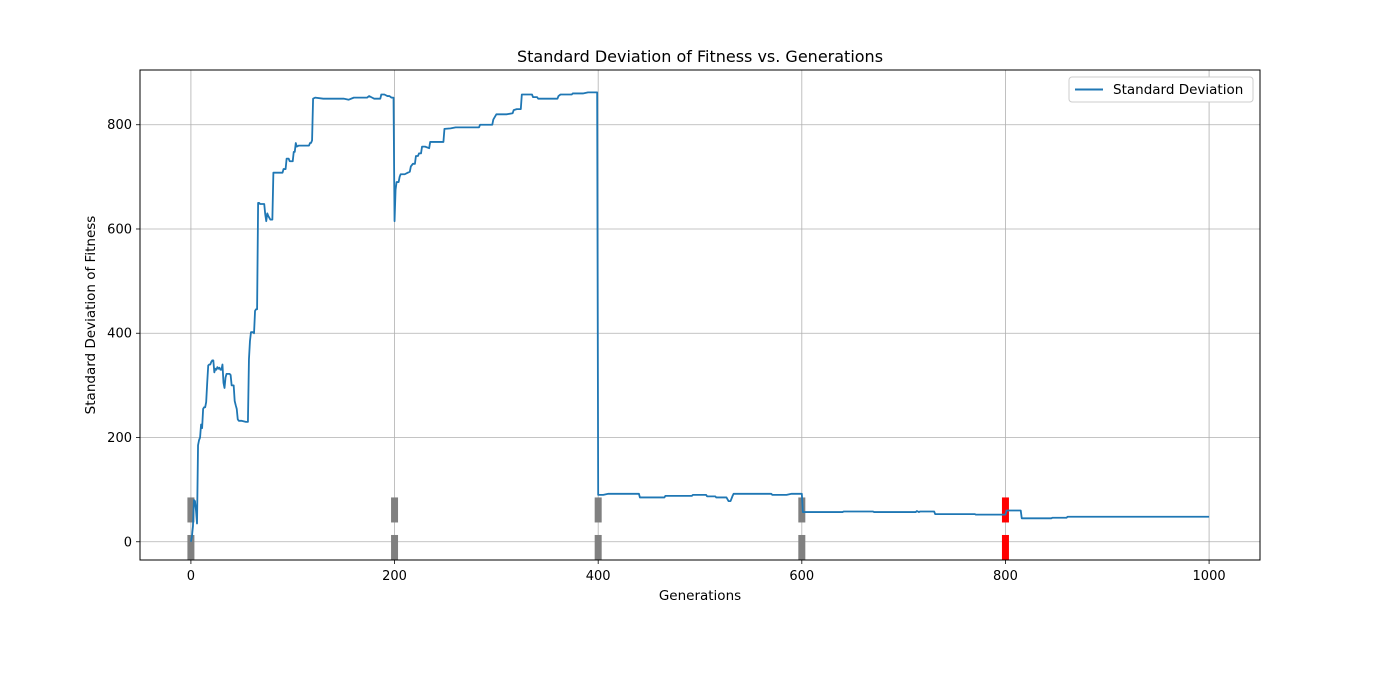 This screenshot has height=700, width=1400. What do you see at coordinates (394, 576) in the screenshot?
I see `x-tick-label: 200` at bounding box center [394, 576].